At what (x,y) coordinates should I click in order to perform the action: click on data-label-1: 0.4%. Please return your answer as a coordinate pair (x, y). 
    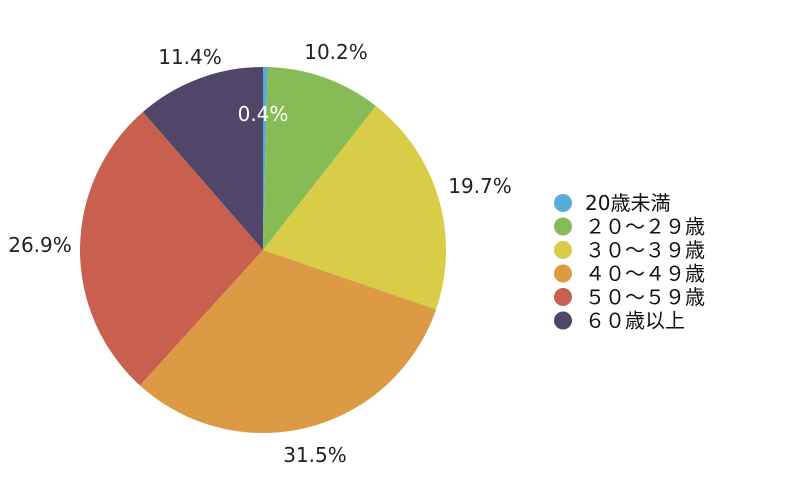
    Looking at the image, I should click on (263, 114).